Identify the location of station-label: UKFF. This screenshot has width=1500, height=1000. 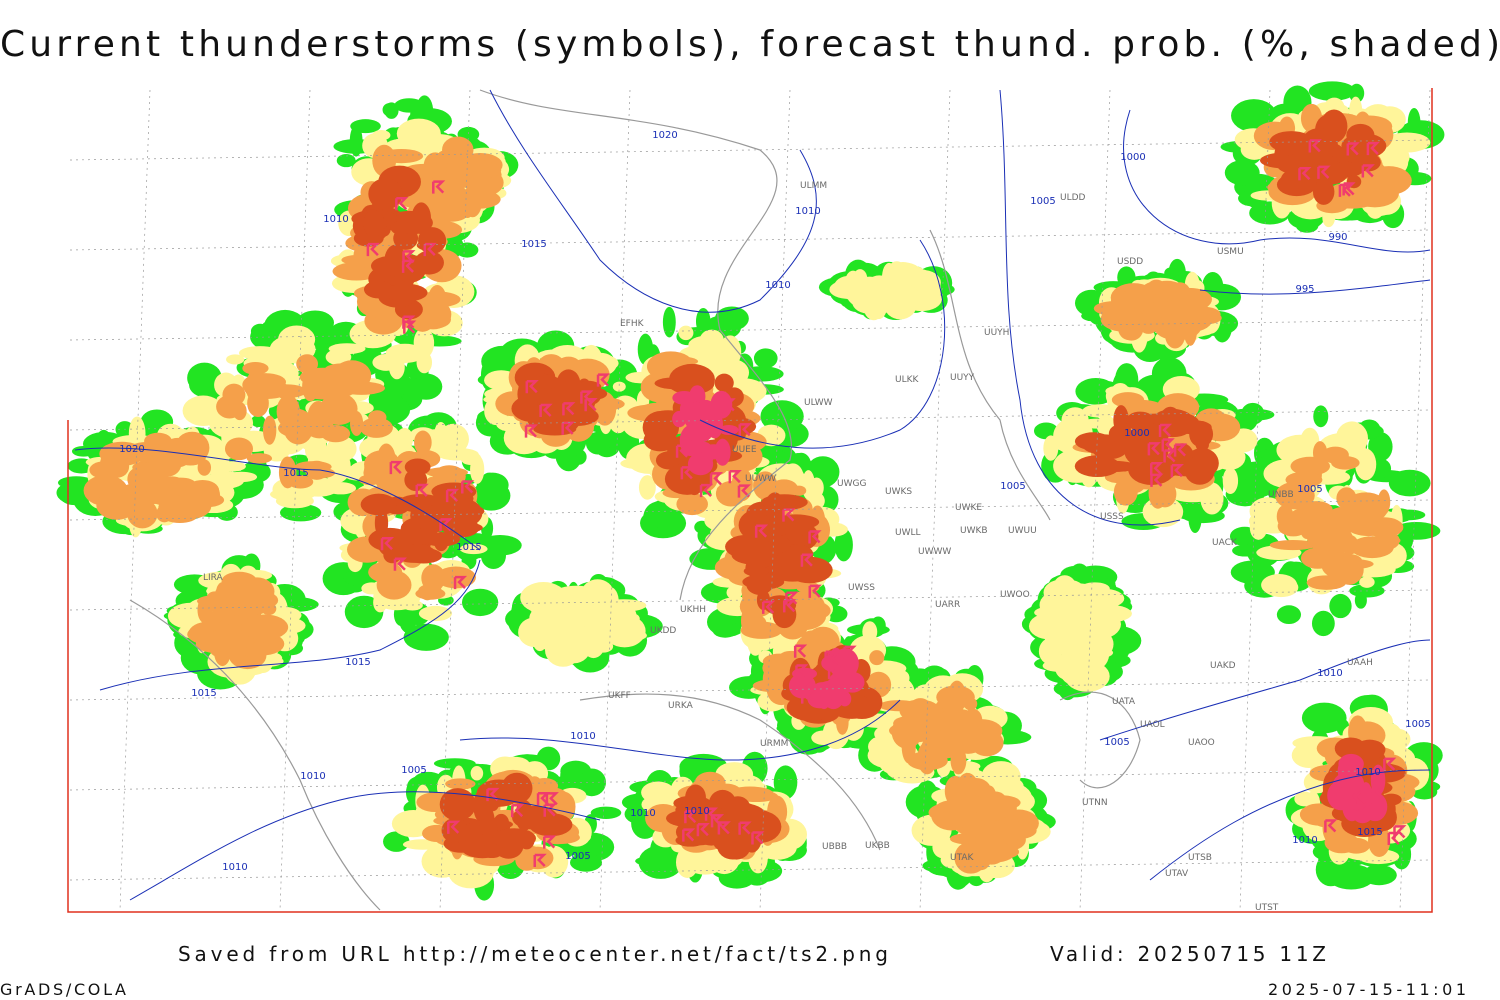
(619, 696).